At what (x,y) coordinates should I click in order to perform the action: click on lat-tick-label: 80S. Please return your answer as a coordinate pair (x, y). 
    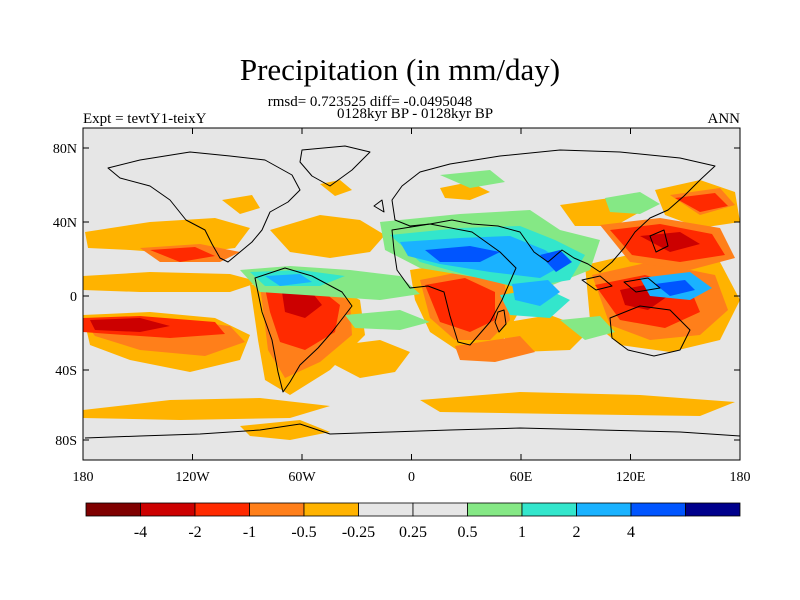
    Looking at the image, I should click on (66, 441).